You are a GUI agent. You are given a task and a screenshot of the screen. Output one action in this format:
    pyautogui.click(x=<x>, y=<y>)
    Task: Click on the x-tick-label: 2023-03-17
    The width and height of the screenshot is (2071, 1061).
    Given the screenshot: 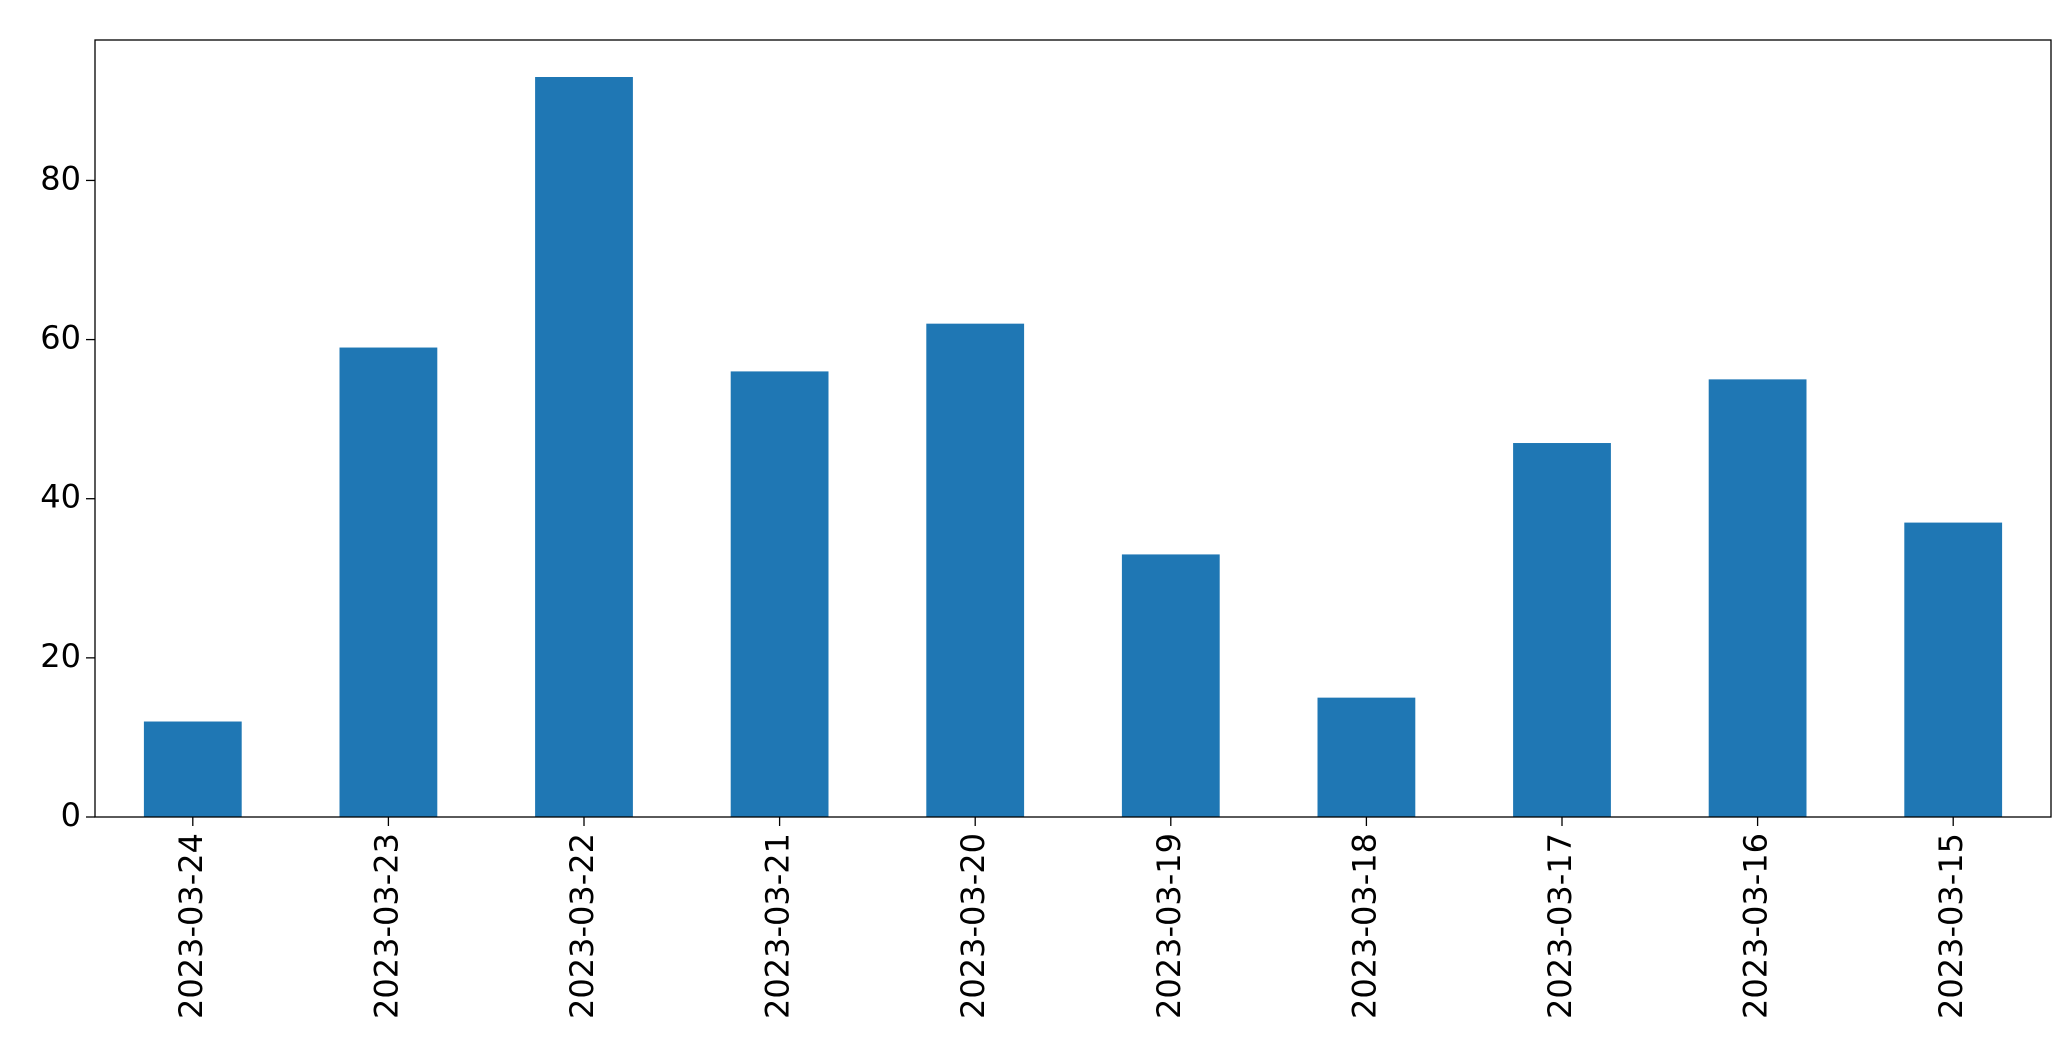 What is the action you would take?
    pyautogui.click(x=1560, y=926)
    